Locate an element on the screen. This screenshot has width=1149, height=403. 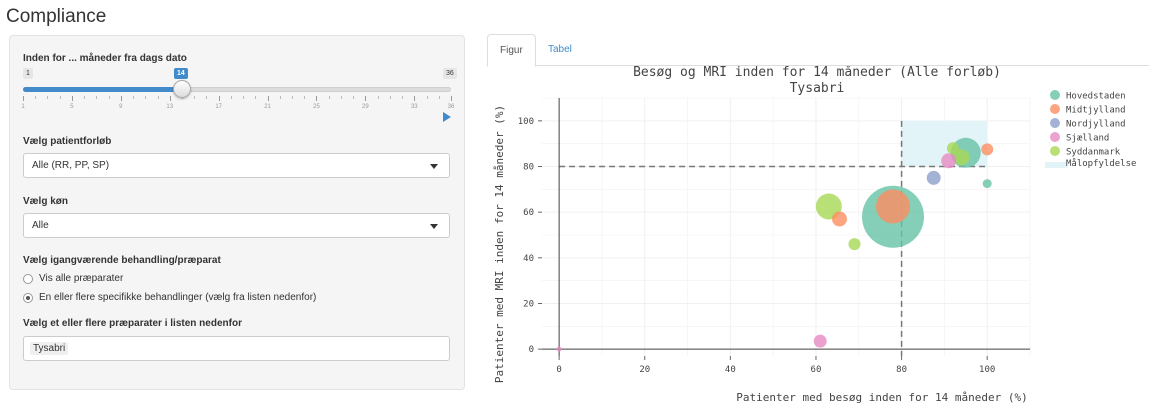
slider-tick-label: 25 is located at coordinates (316, 107).